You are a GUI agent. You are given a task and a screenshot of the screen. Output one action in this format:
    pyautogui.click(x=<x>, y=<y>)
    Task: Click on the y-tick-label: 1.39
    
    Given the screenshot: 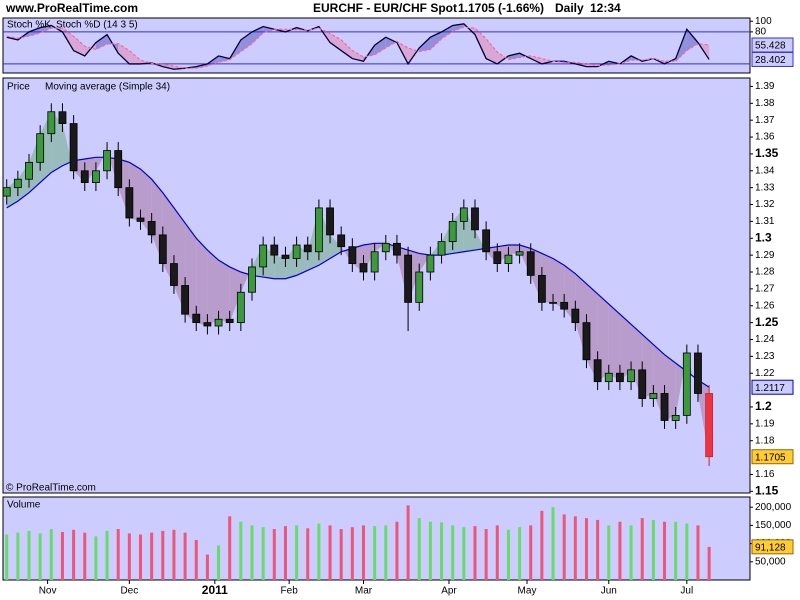 What is the action you would take?
    pyautogui.click(x=765, y=86)
    